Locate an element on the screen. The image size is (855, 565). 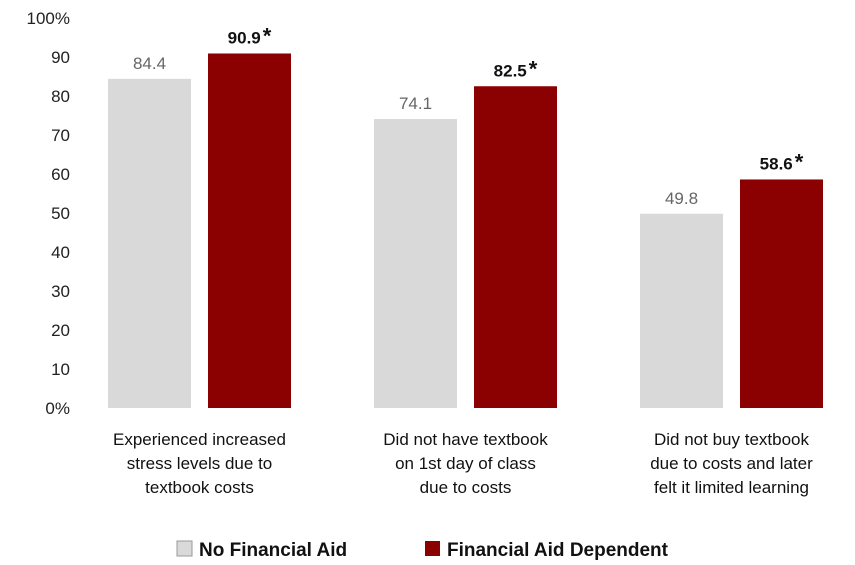
data-label: 74.1 is located at coordinates (415, 103).